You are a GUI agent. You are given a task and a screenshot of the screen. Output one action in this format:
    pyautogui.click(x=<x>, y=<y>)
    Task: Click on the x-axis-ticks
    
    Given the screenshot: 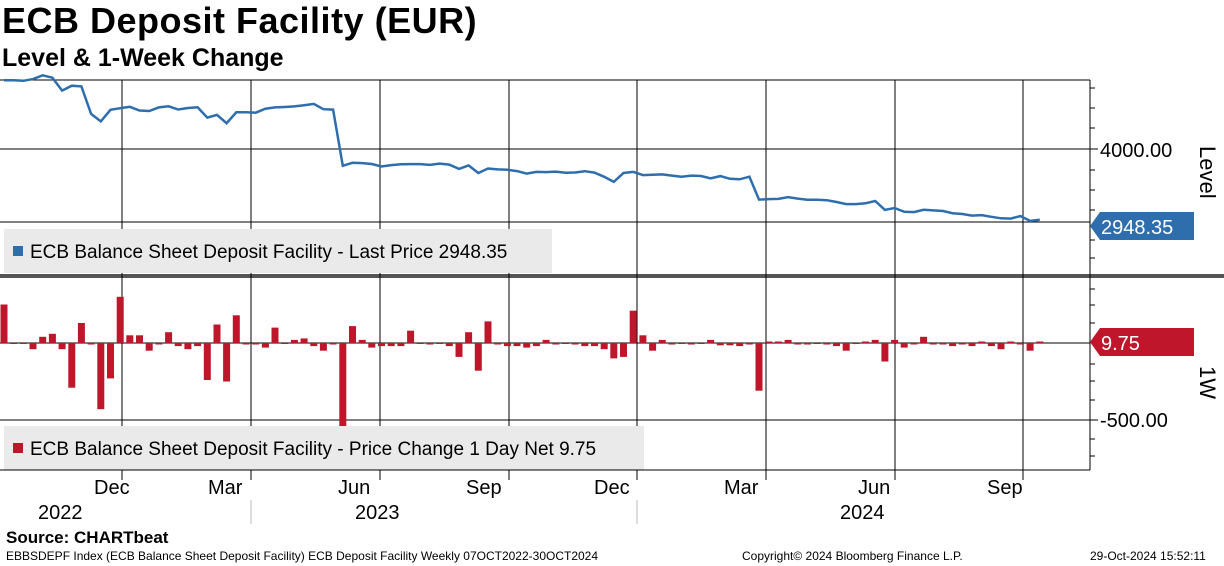 What is the action you would take?
    pyautogui.click(x=572, y=475)
    